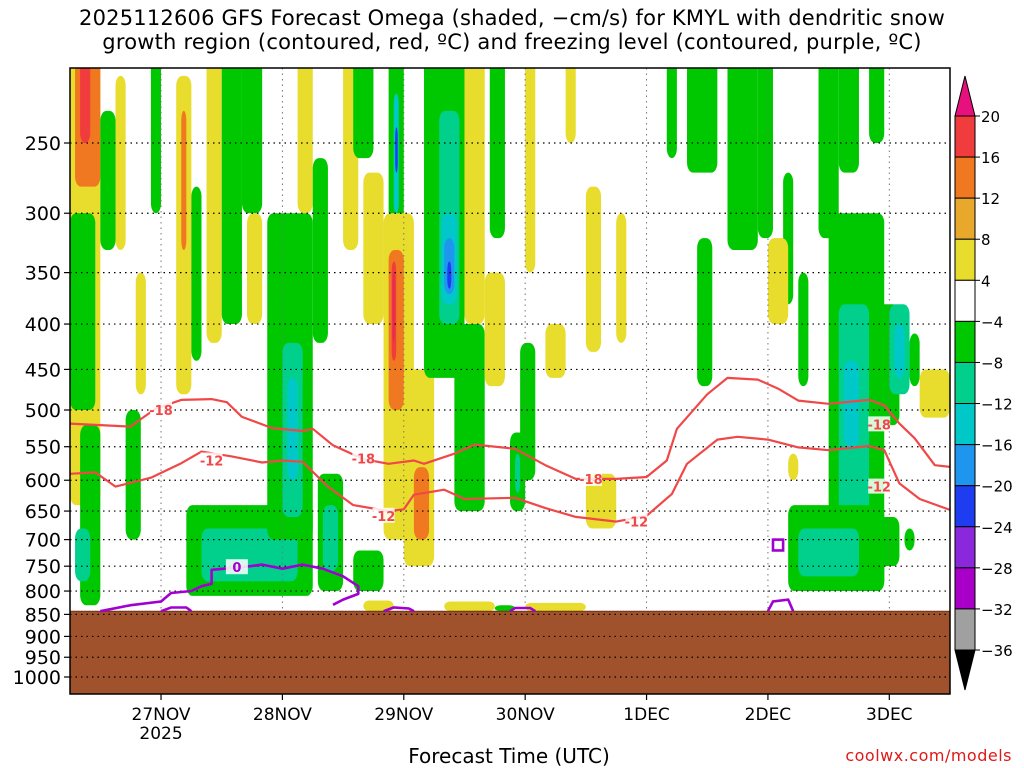  What do you see at coordinates (37, 678) in the screenshot?
I see `y-tick-label: 1000` at bounding box center [37, 678].